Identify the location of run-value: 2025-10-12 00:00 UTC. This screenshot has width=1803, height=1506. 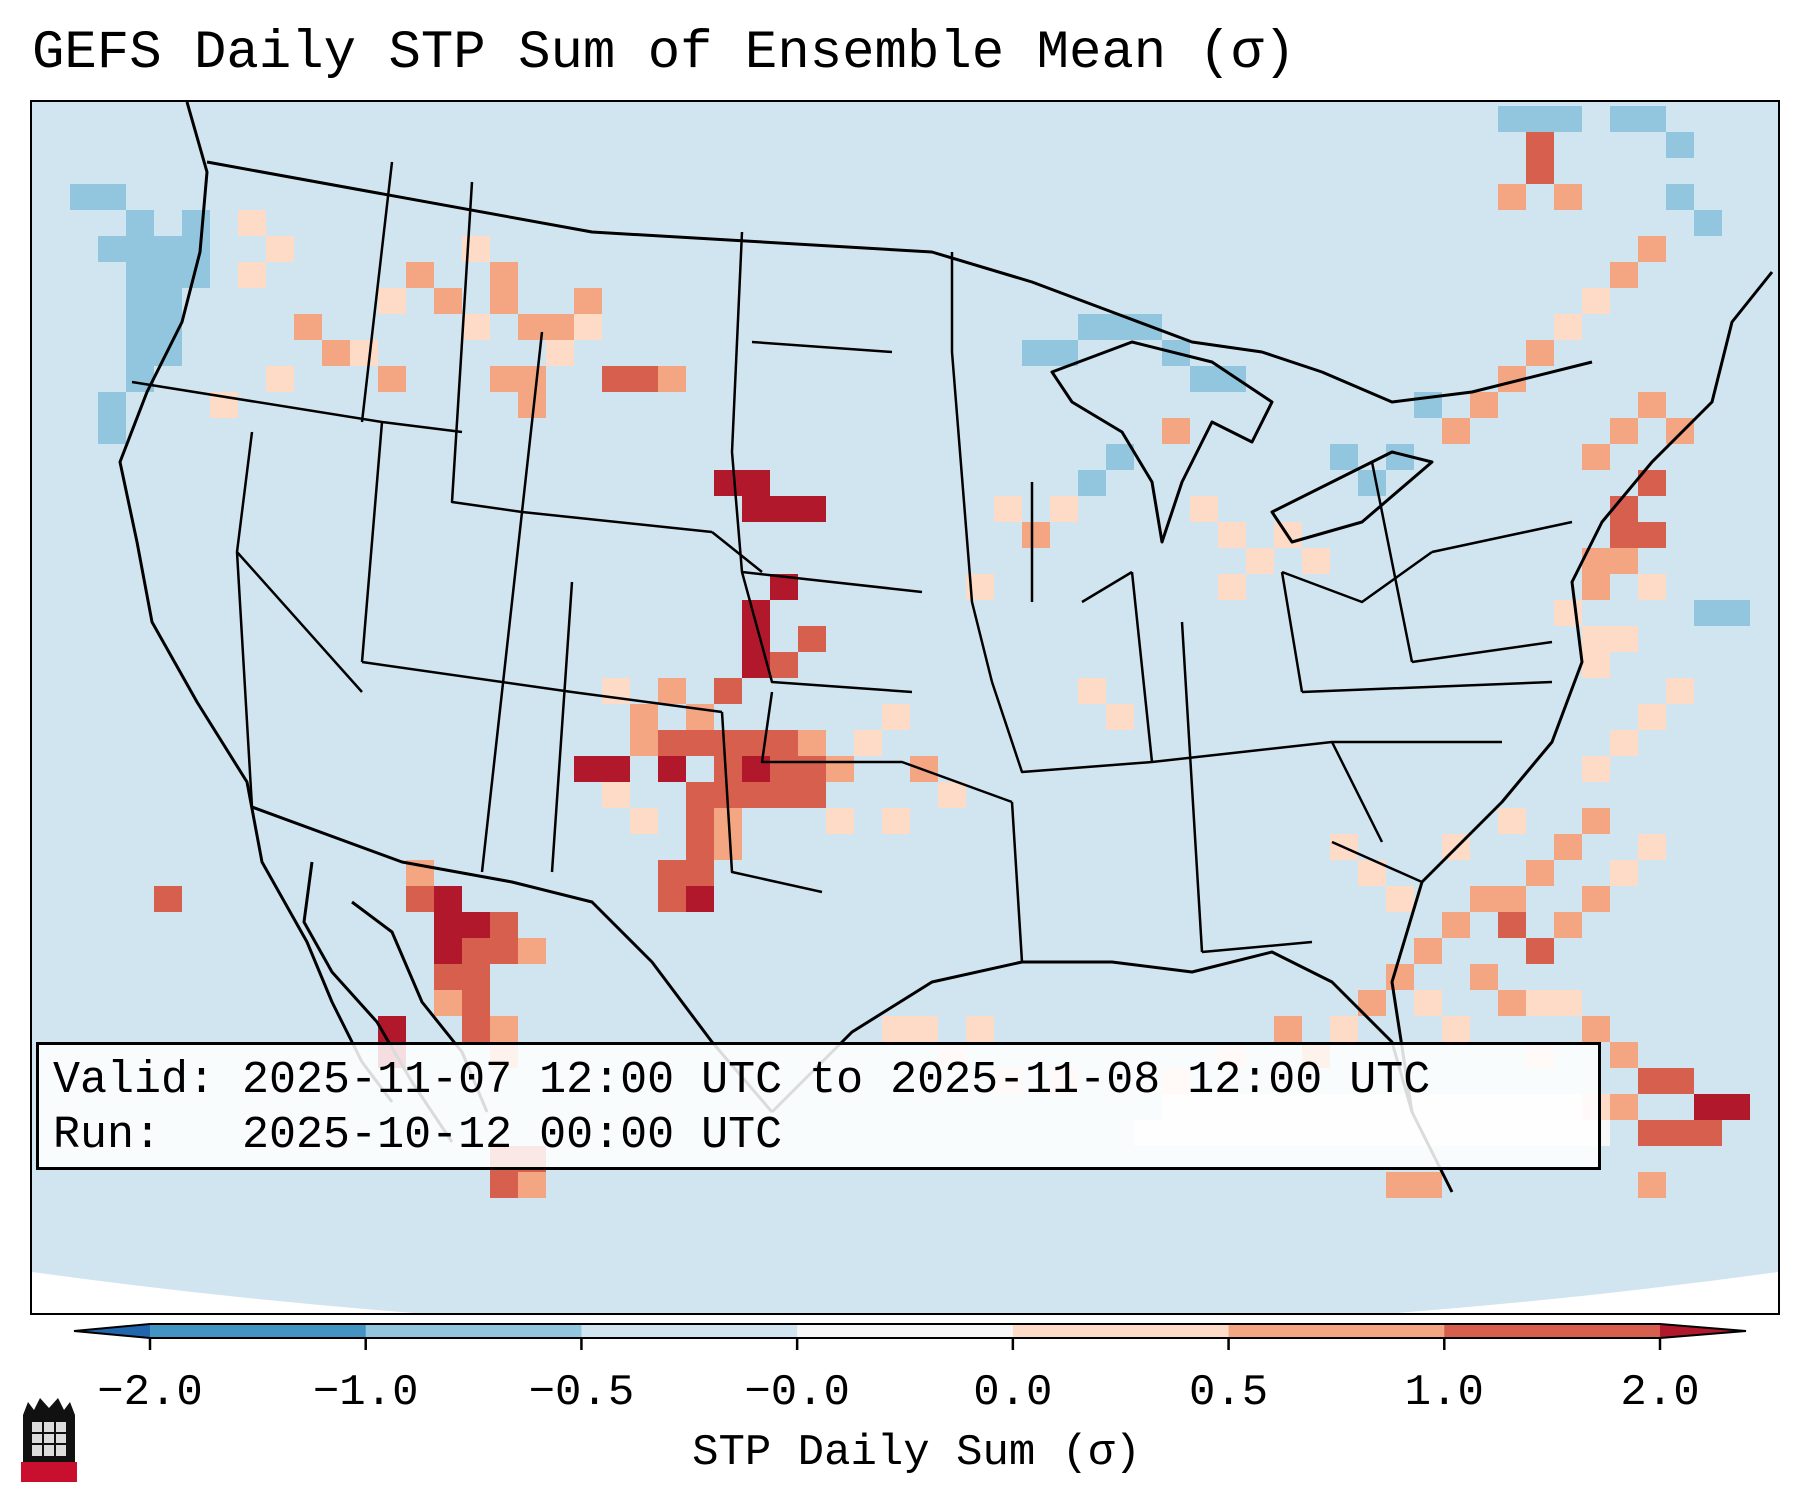
(512, 1135).